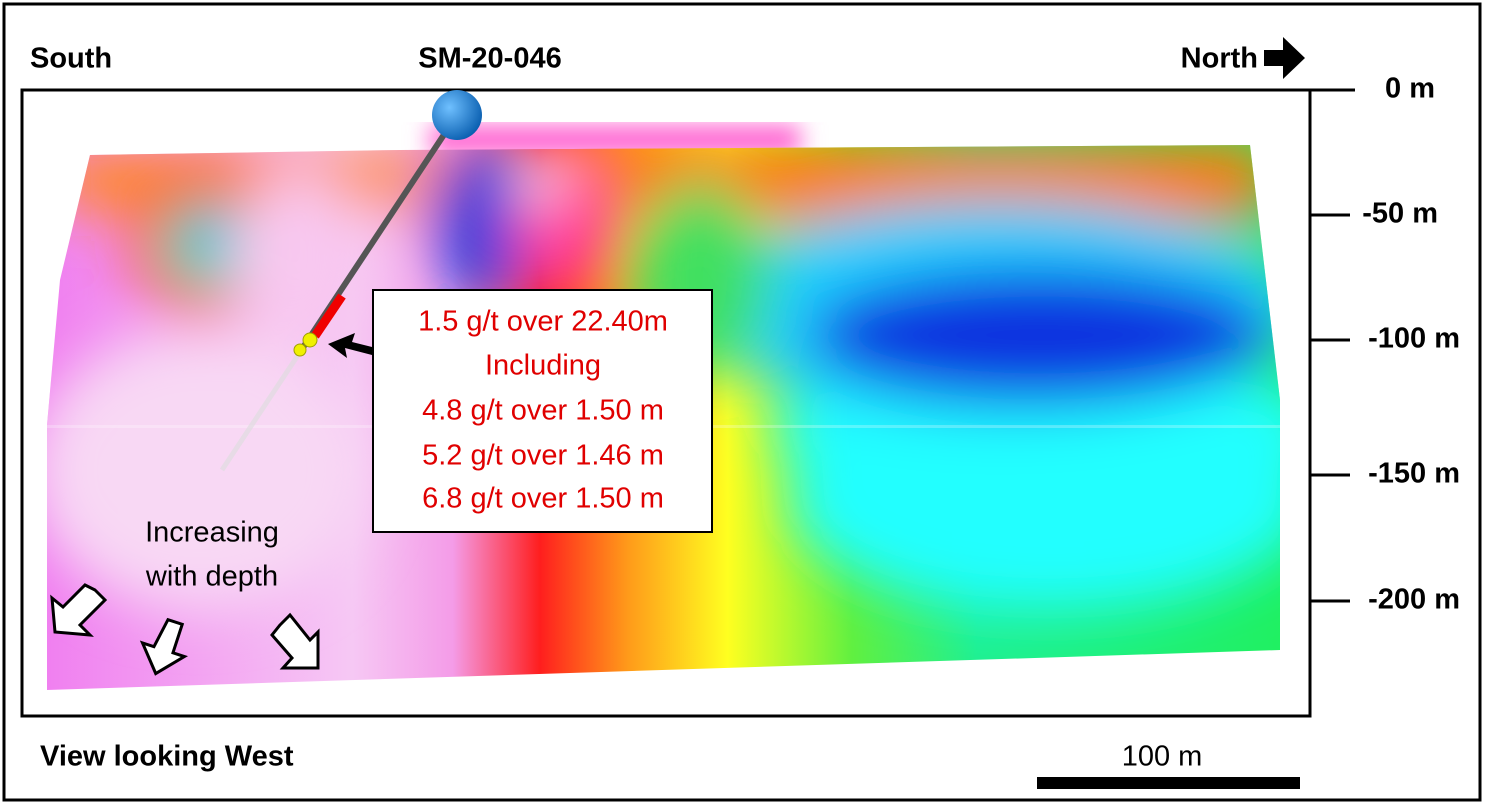 The image size is (1486, 806). Describe the element at coordinates (1414, 600) in the screenshot. I see `depth-label: -200 m` at that location.